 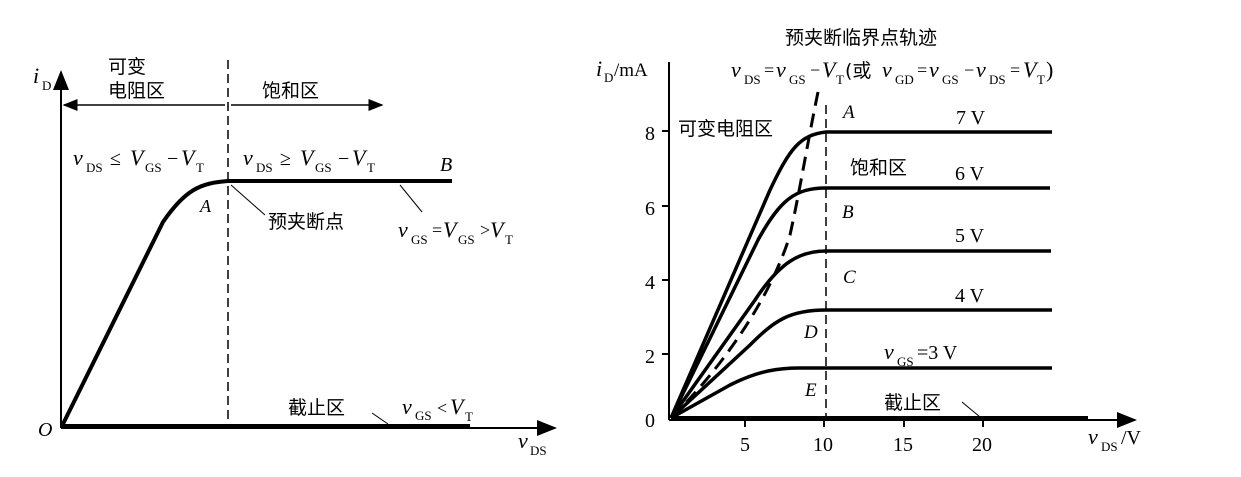 What do you see at coordinates (523, 440) in the screenshot?
I see `left-x-label: v` at bounding box center [523, 440].